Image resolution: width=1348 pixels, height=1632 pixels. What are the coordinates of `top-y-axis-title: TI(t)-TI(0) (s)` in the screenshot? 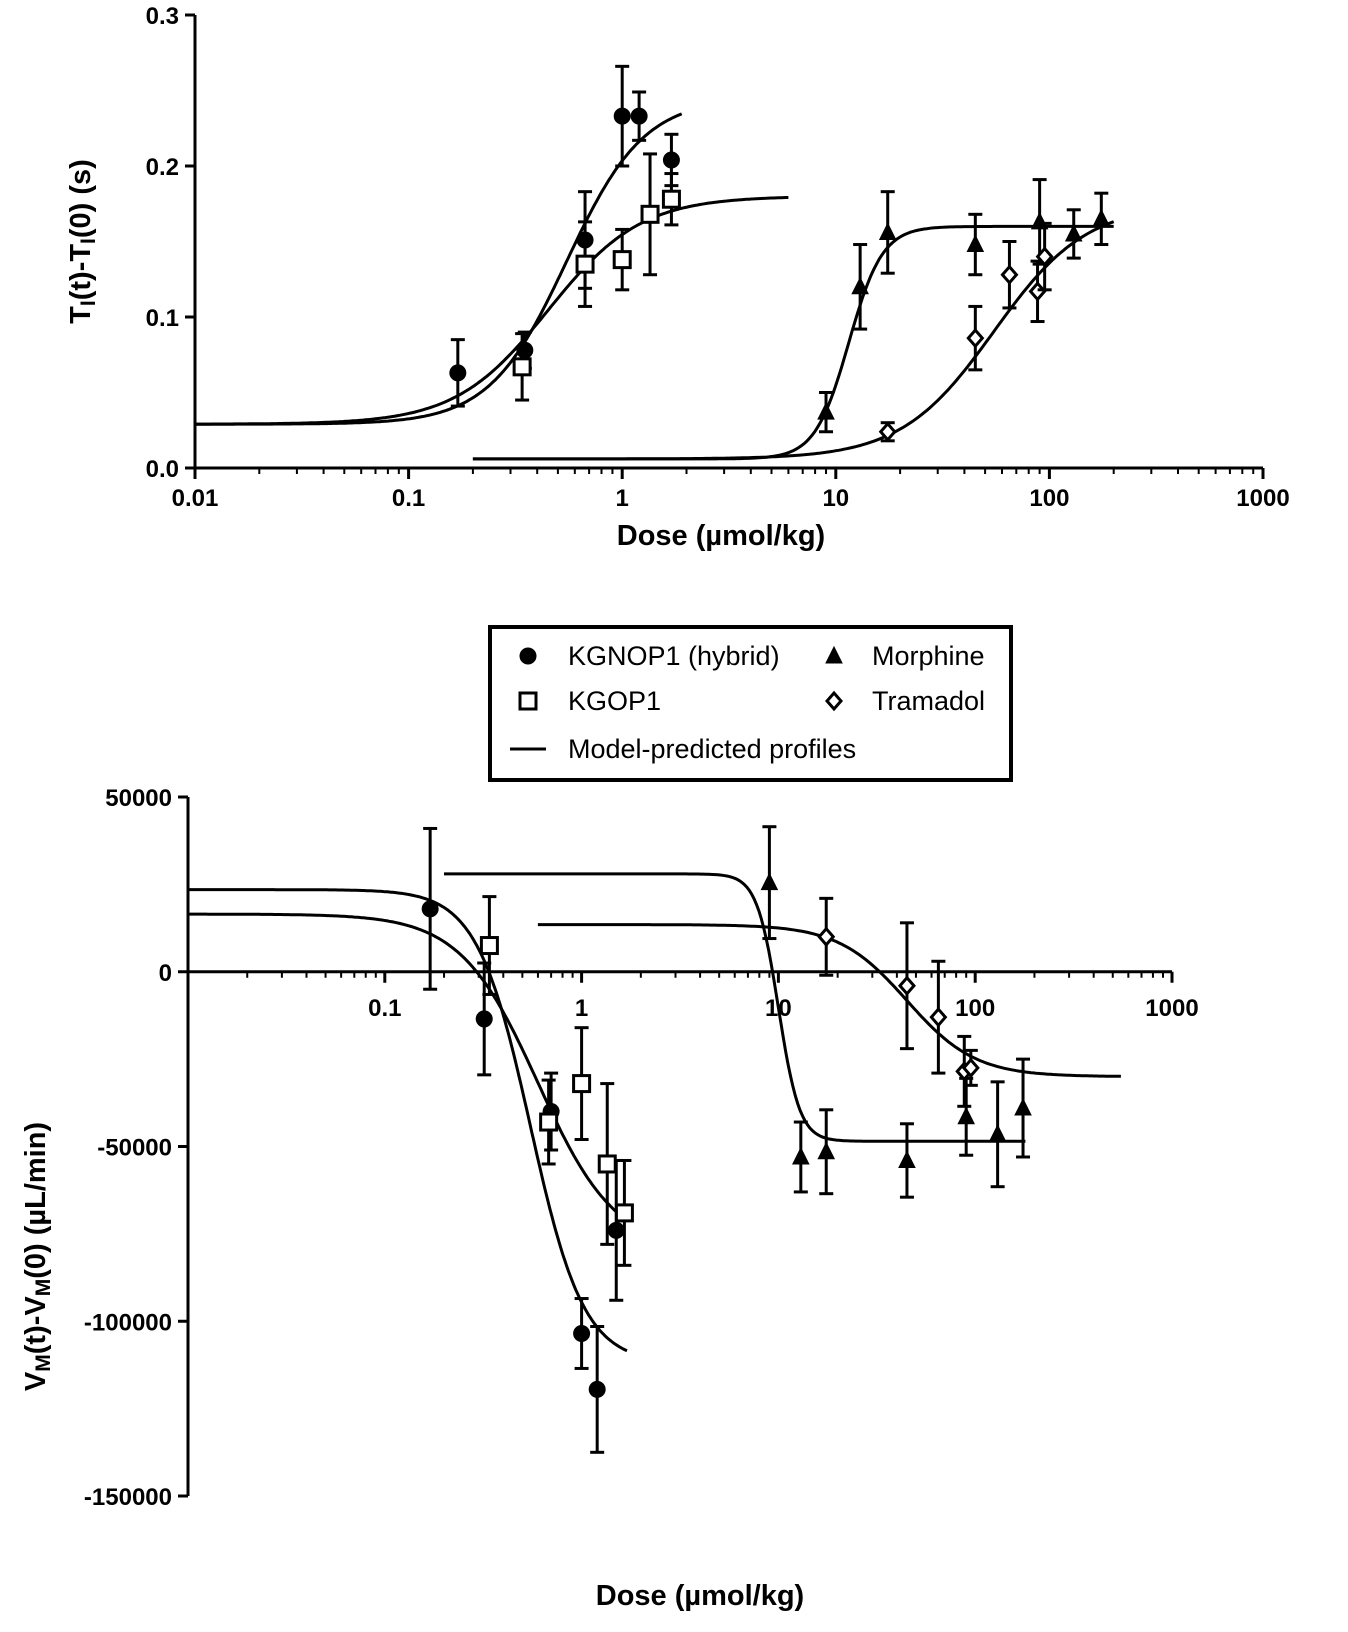 It's located at (82, 241).